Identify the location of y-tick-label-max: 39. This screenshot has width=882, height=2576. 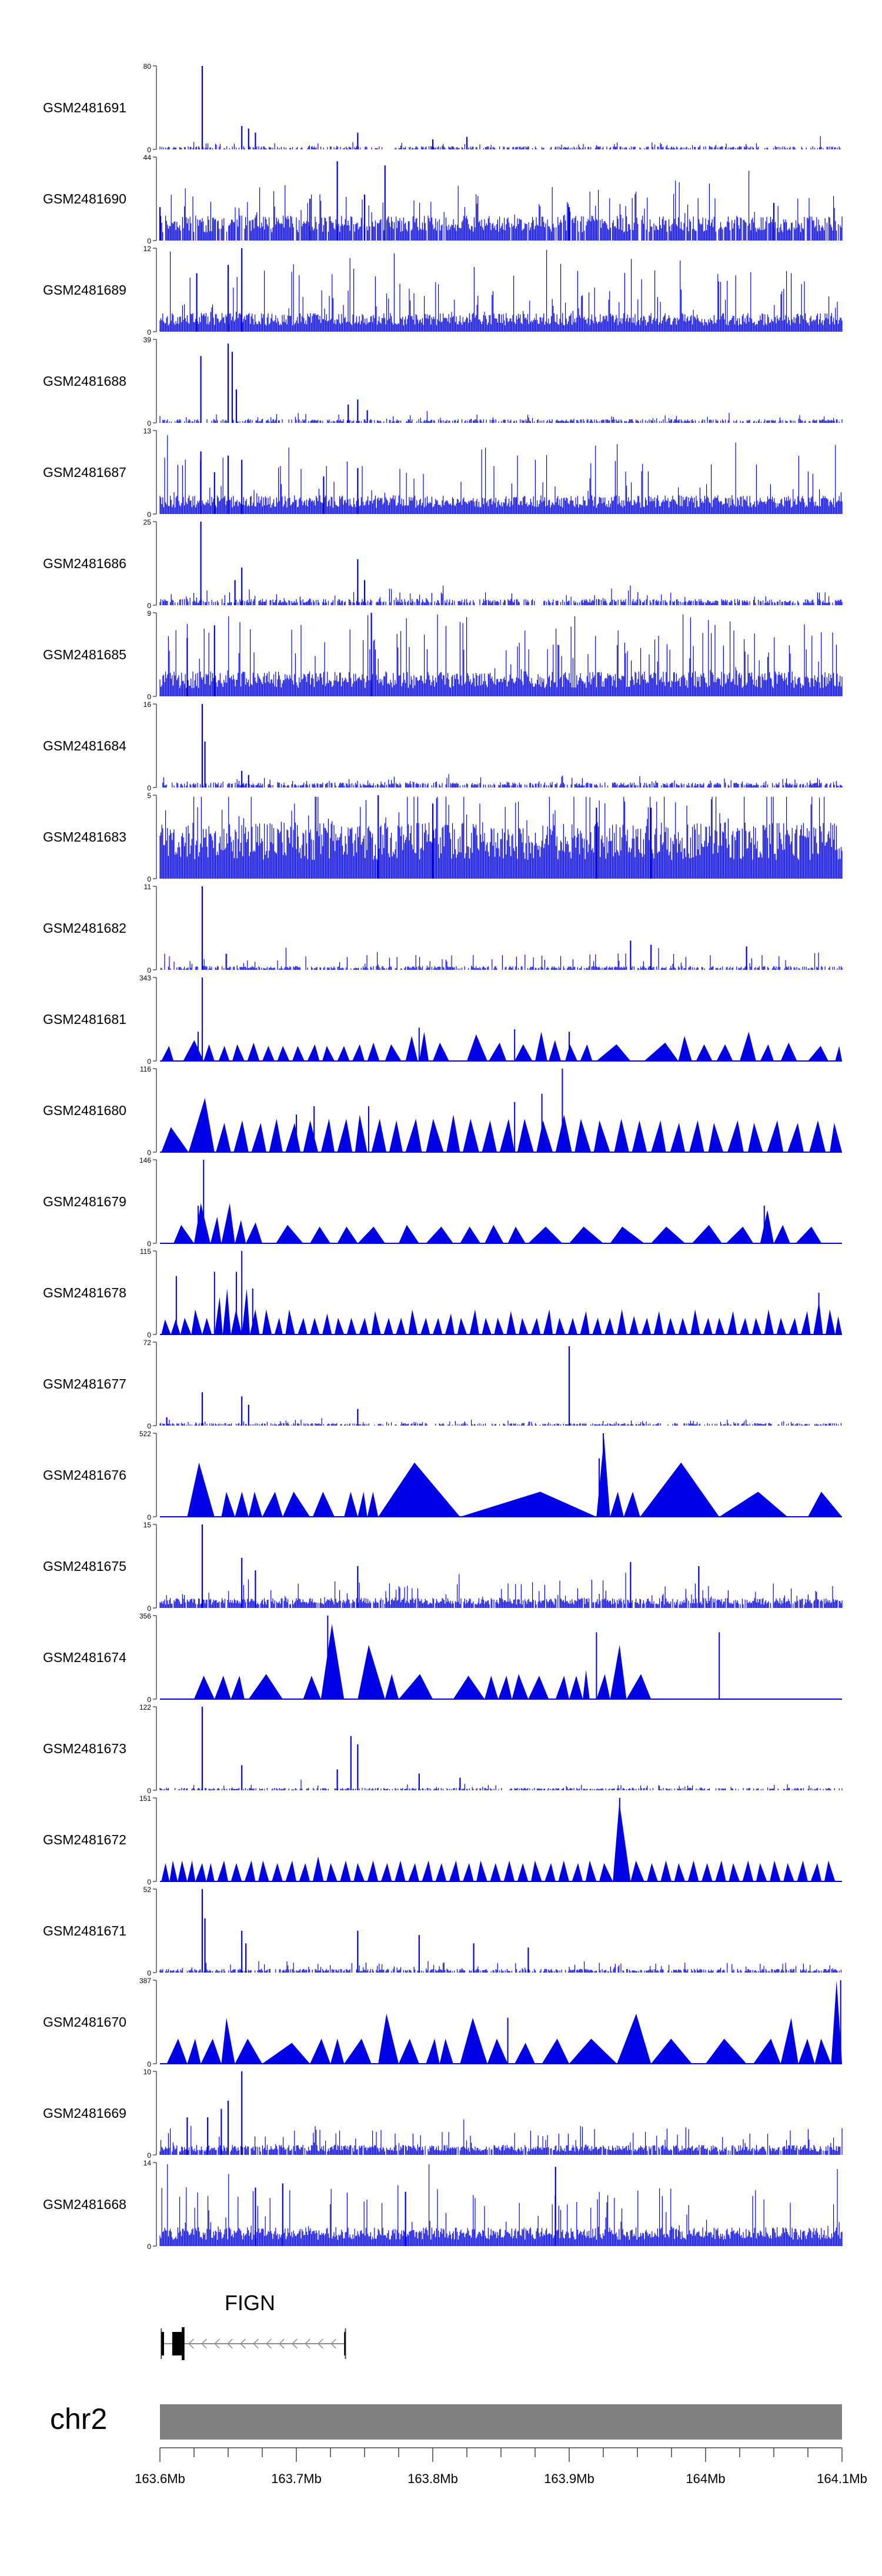
(147, 340).